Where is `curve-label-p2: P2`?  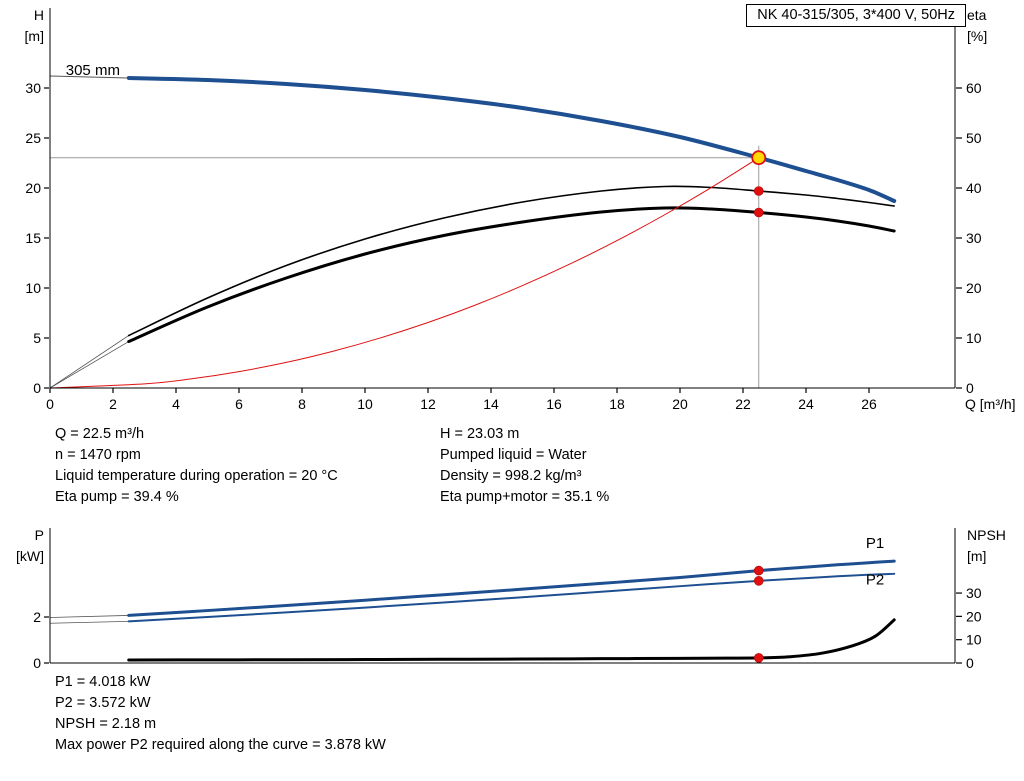 curve-label-p2: P2 is located at coordinates (875, 579).